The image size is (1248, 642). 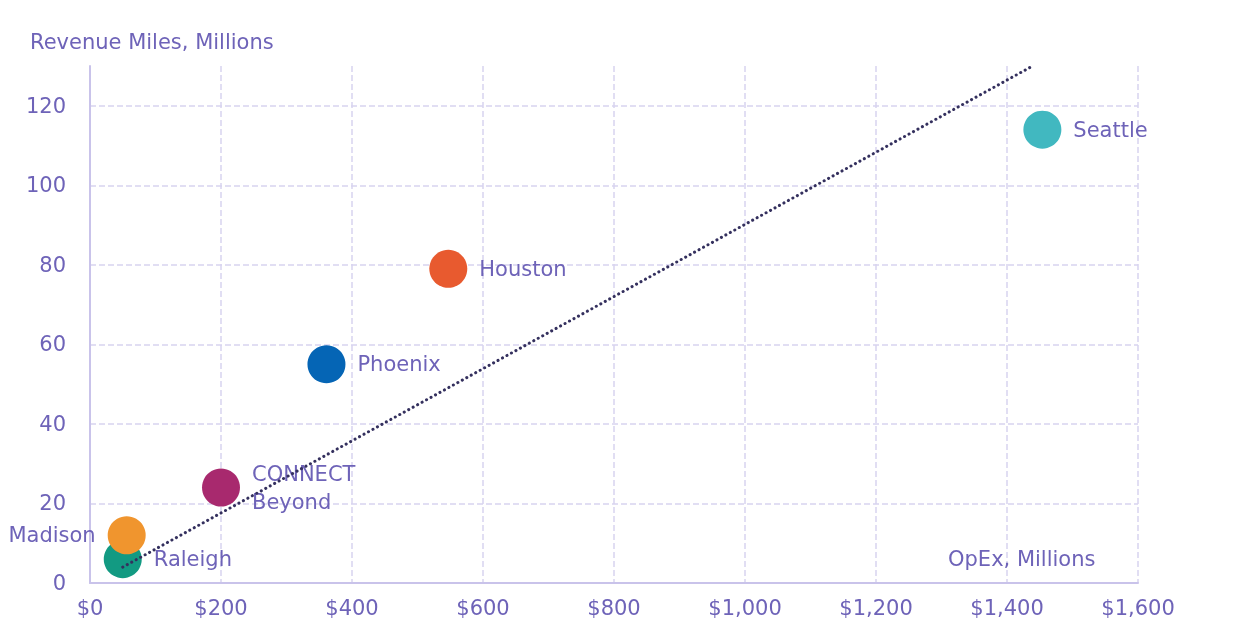 I want to click on x-tick-label: $400, so click(x=352, y=607).